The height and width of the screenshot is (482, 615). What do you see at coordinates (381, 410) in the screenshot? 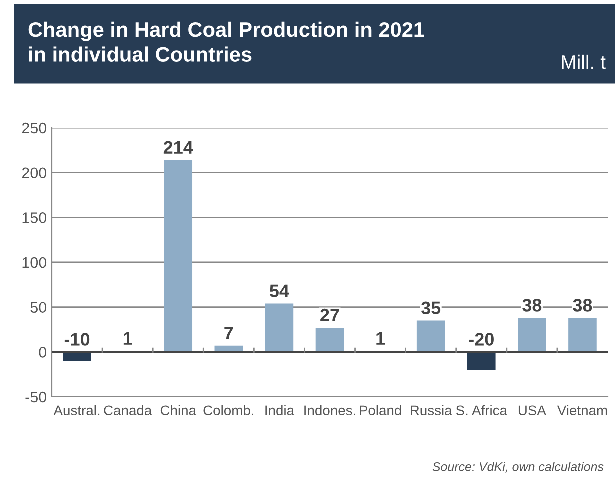
I see `x-tick-label: Poland` at bounding box center [381, 410].